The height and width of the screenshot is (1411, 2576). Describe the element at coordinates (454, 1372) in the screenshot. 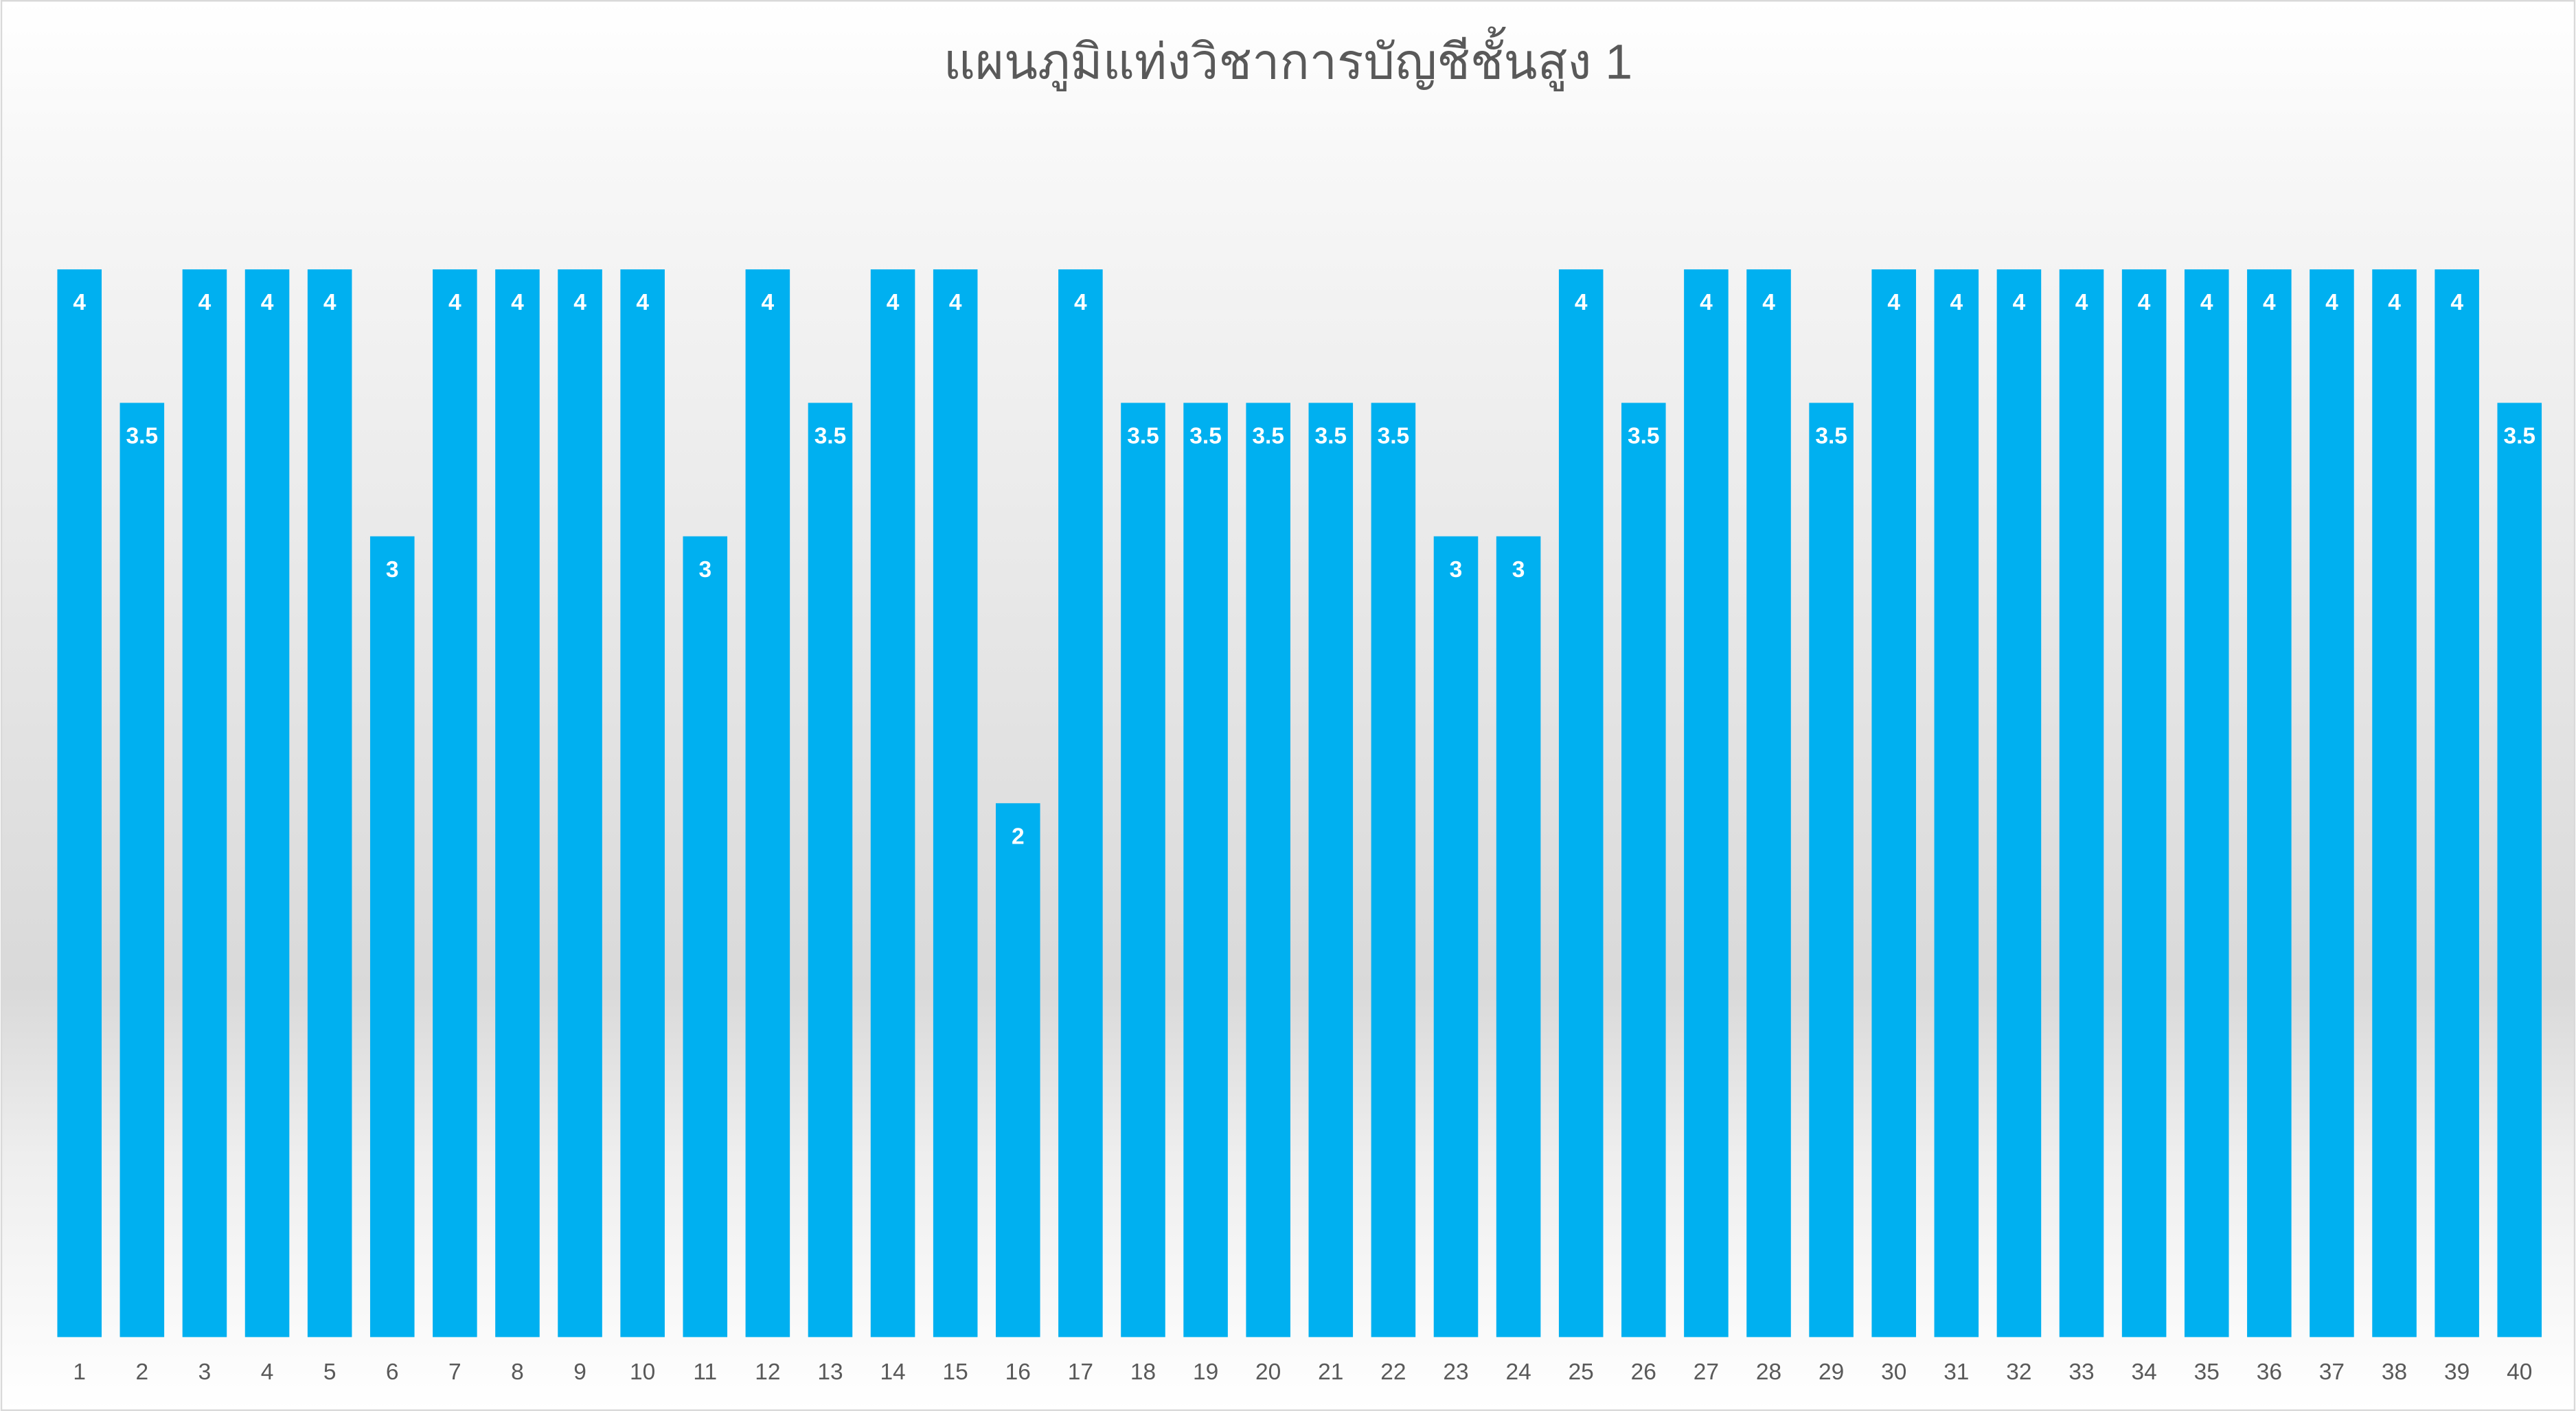

I see `x-tick-label: 7` at that location.